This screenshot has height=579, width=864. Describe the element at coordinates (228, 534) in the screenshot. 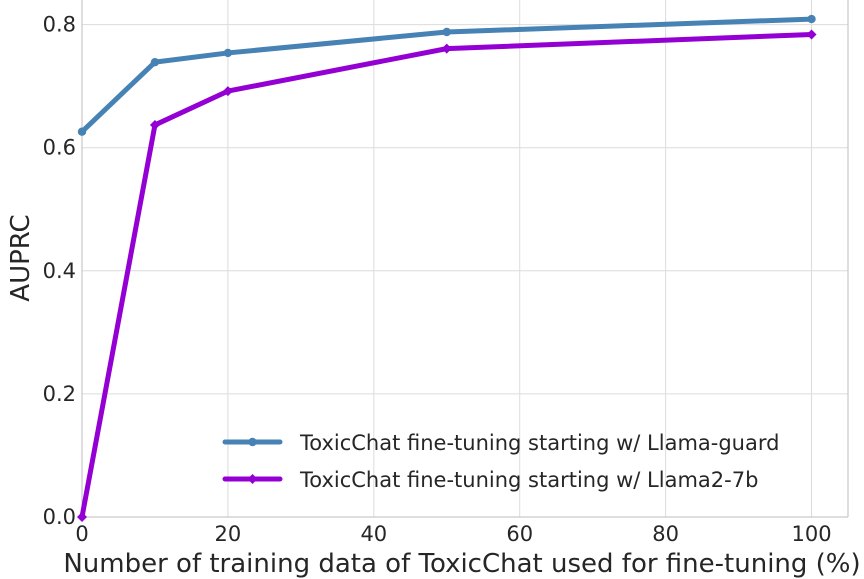

I see `x-tick-label: 20` at that location.